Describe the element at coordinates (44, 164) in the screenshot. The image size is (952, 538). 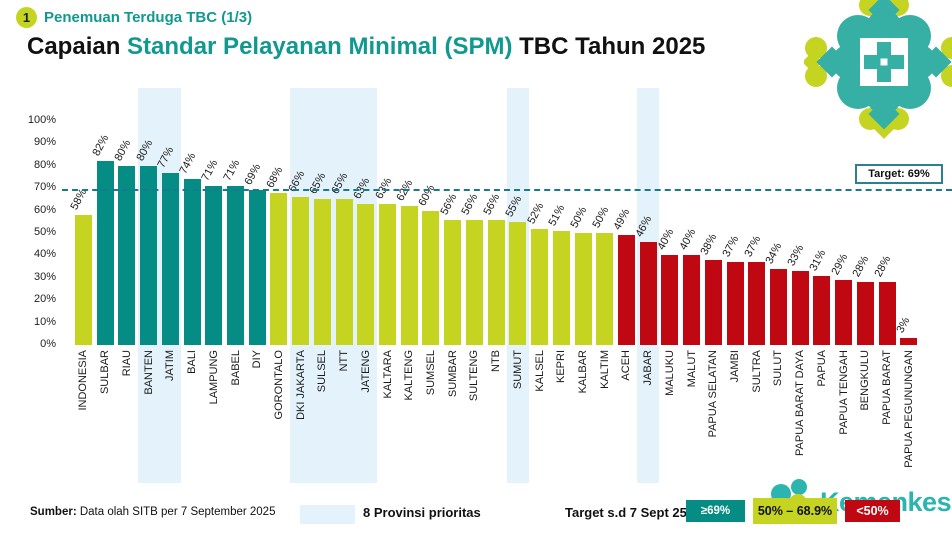
I see `y-tick-label: 80%` at that location.